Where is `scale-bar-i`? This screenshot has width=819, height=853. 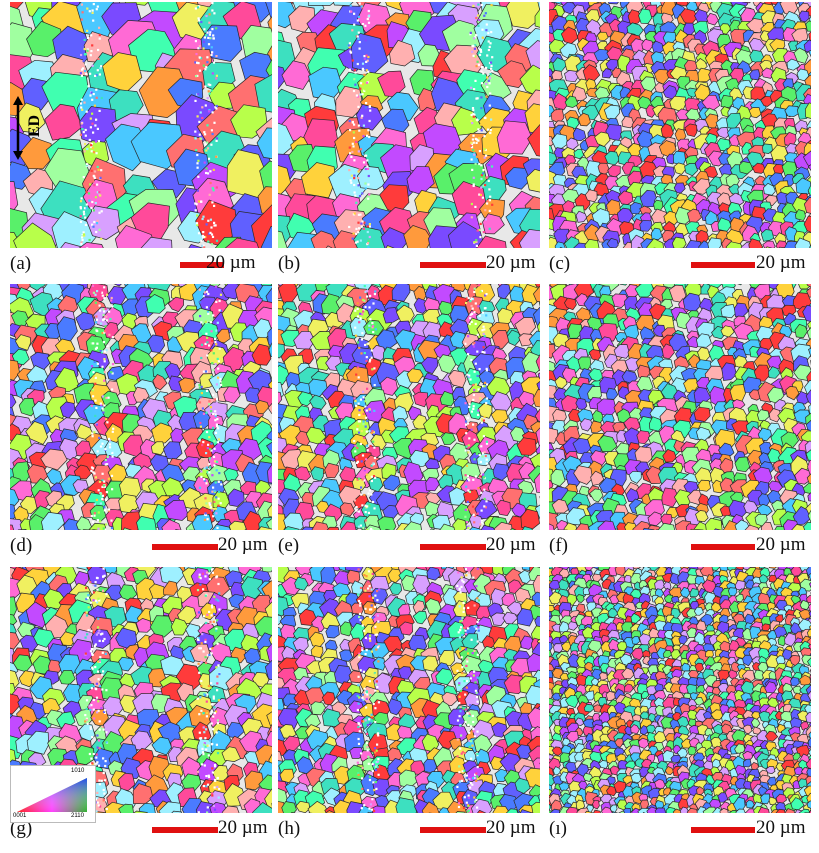 scale-bar-i is located at coordinates (723, 830).